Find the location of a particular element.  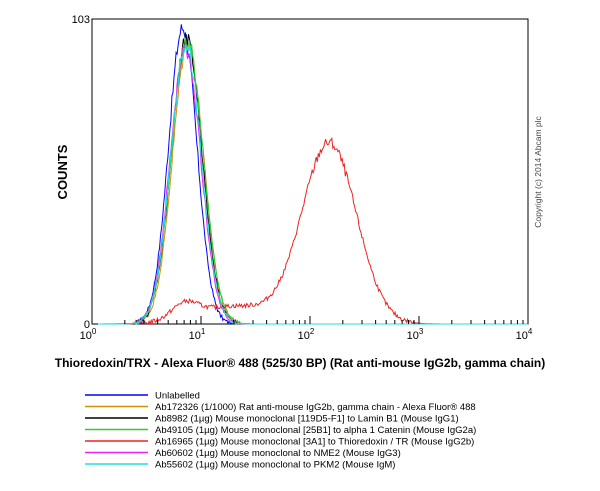

x-tick-label: 10³ is located at coordinates (415, 334).